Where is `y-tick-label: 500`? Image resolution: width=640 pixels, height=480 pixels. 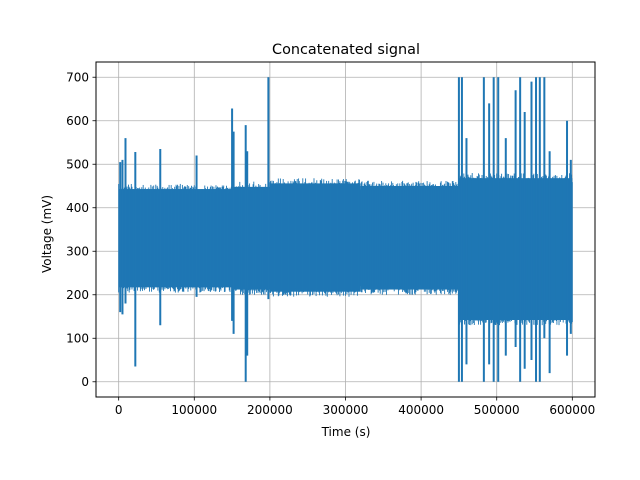 y-tick-label: 500 is located at coordinates (77, 165).